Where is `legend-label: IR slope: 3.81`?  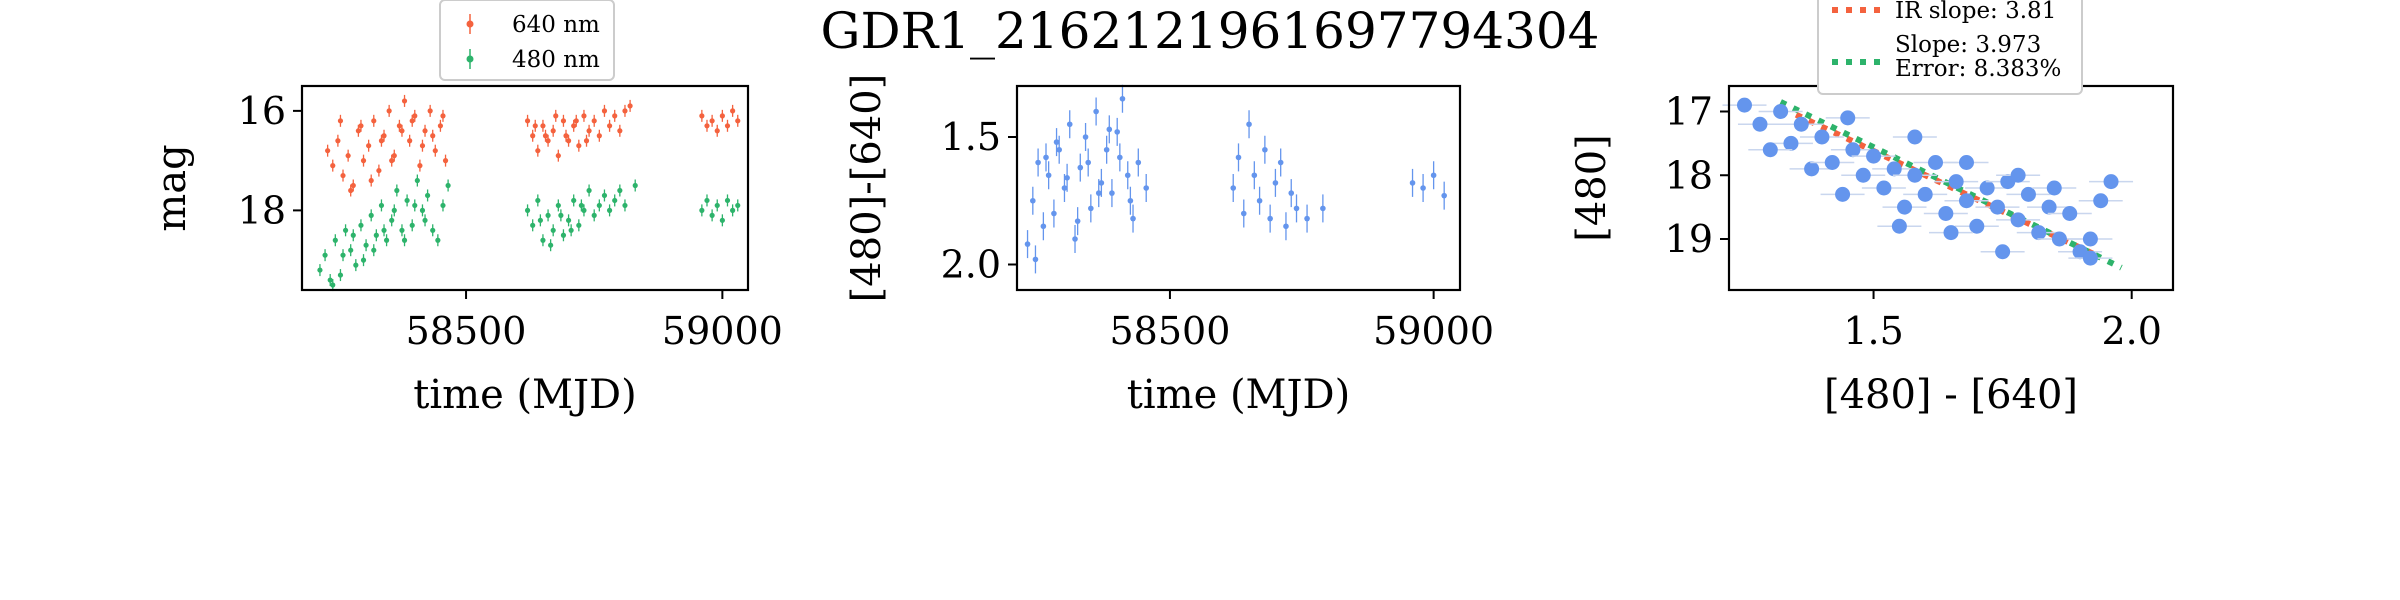 legend-label: IR slope: 3.81 is located at coordinates (1975, 12).